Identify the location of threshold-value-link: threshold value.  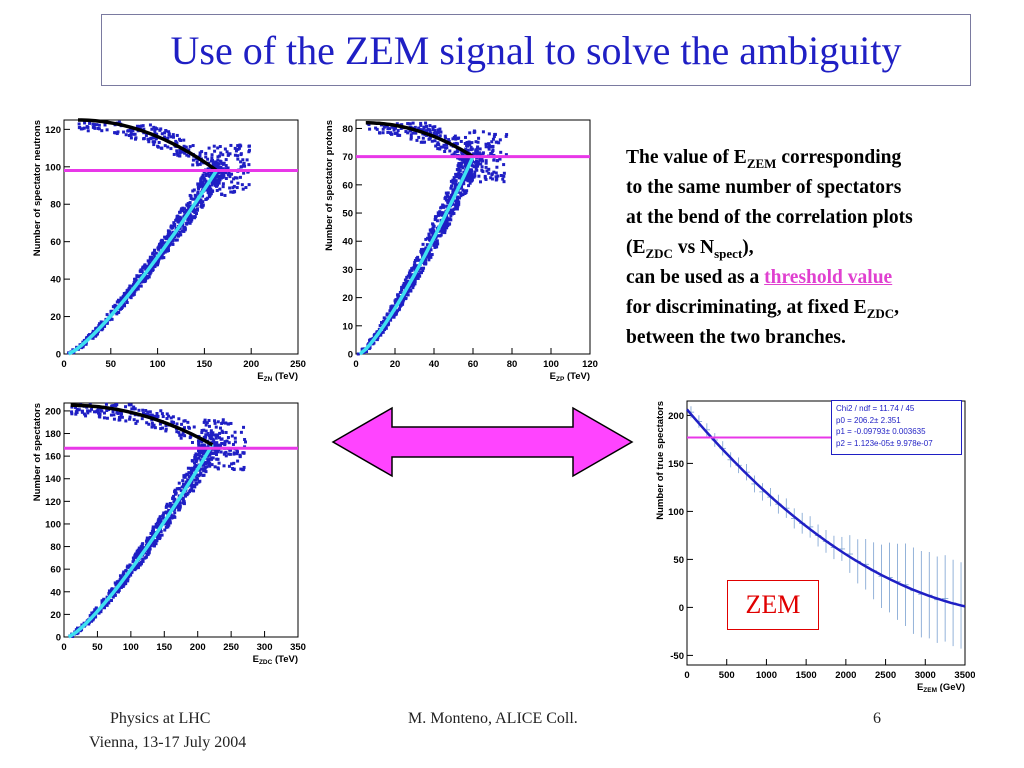
(828, 277).